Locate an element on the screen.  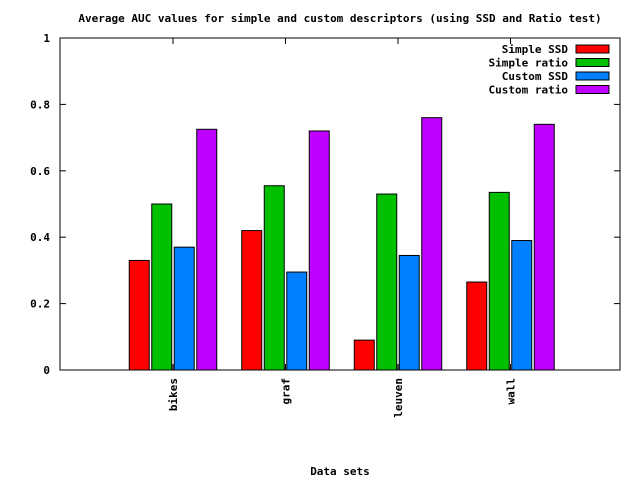
x-tick-label: bikes is located at coordinates (173, 394).